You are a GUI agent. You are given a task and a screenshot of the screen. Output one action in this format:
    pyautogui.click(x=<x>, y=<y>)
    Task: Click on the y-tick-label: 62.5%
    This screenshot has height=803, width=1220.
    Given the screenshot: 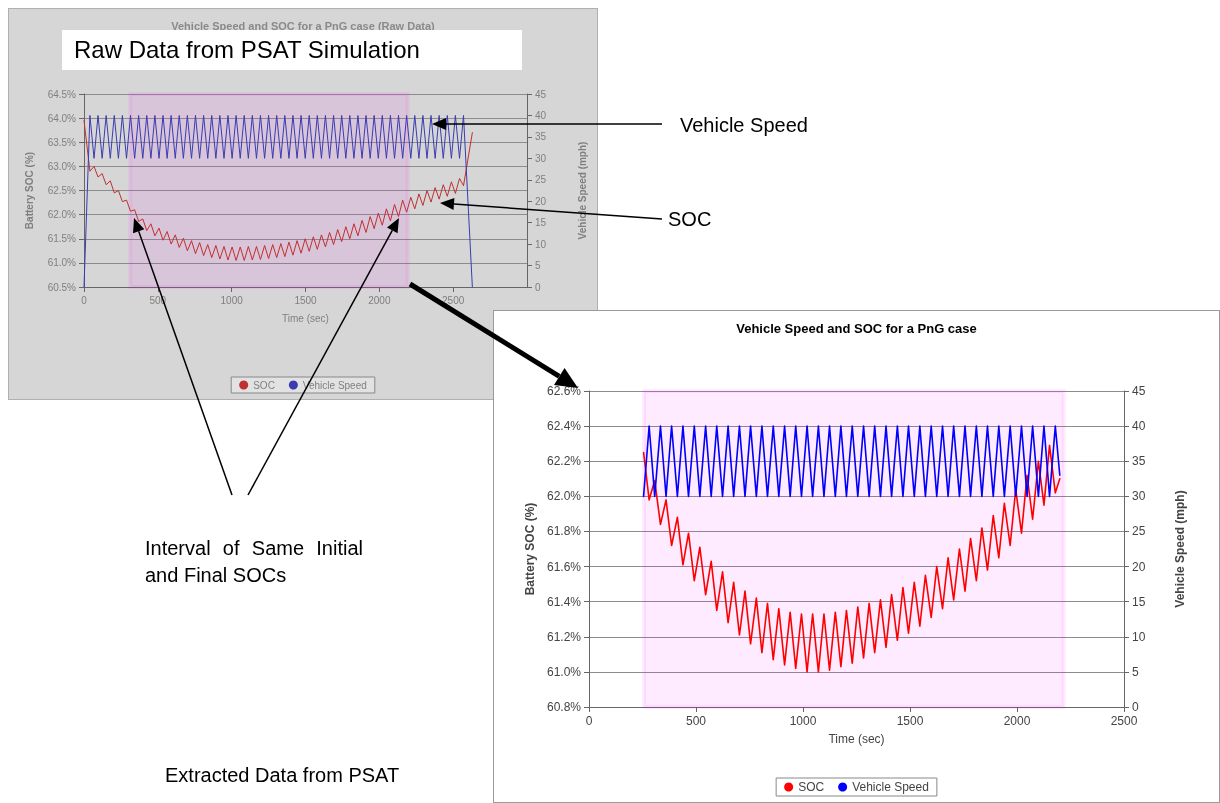 What is the action you would take?
    pyautogui.click(x=62, y=190)
    